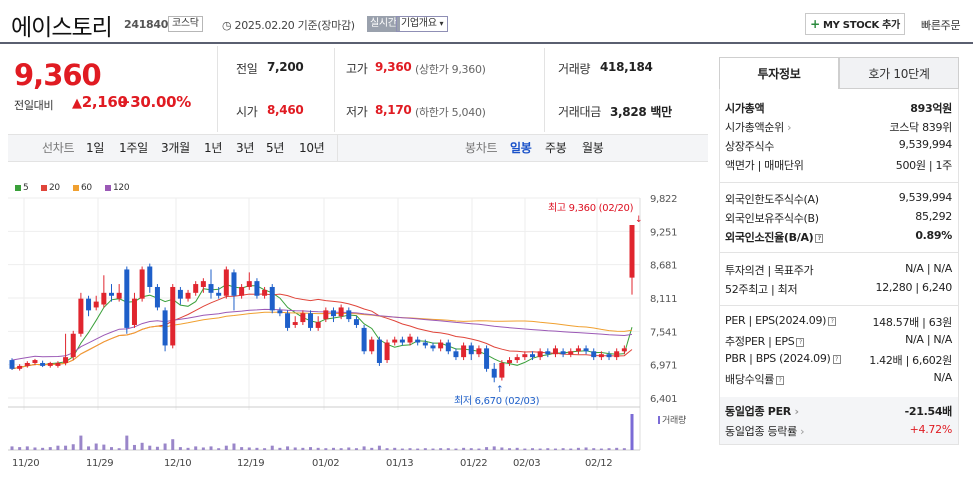  What do you see at coordinates (912, 322) in the screenshot?
I see `info-value-9: 148.57배 | 63원` at bounding box center [912, 322].